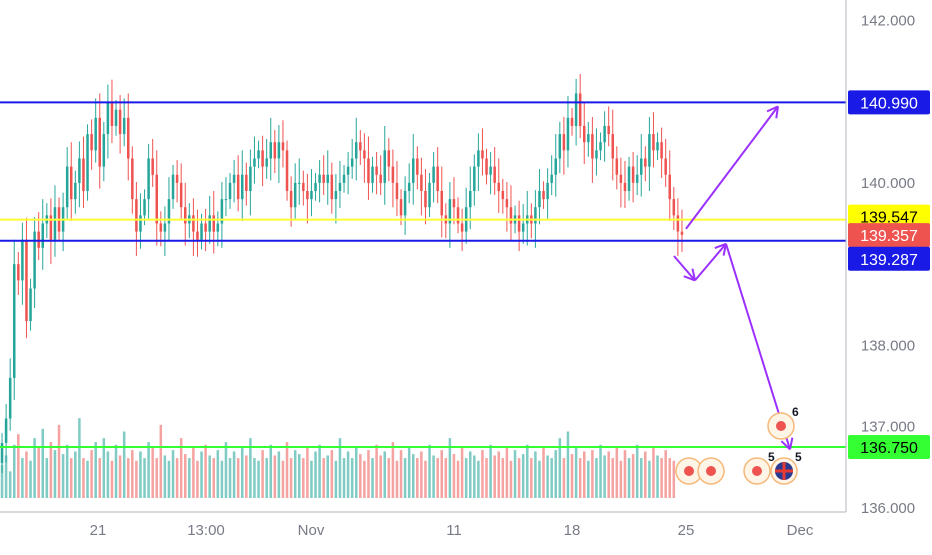 This screenshot has height=555, width=932. What do you see at coordinates (889, 218) in the screenshot?
I see `price-label-text: 139.547` at bounding box center [889, 218].